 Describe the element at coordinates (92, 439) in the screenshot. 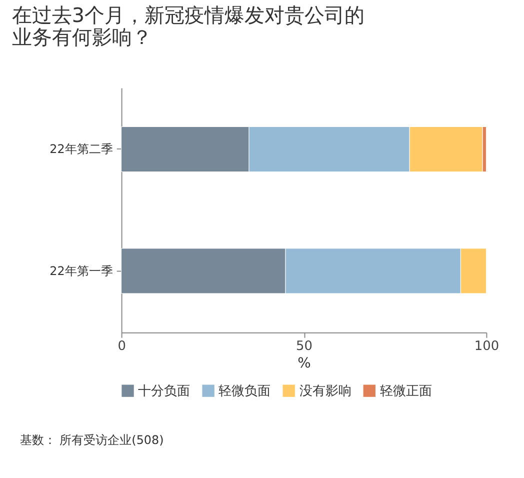

I see `text: 基数： 所有受访企业(508)` at that location.